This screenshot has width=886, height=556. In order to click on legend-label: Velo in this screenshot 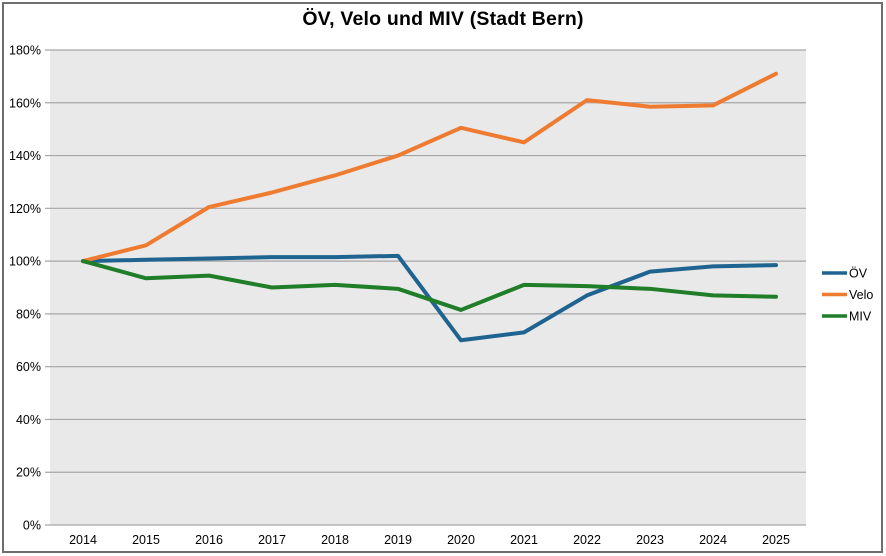, I will do `click(861, 295)`.